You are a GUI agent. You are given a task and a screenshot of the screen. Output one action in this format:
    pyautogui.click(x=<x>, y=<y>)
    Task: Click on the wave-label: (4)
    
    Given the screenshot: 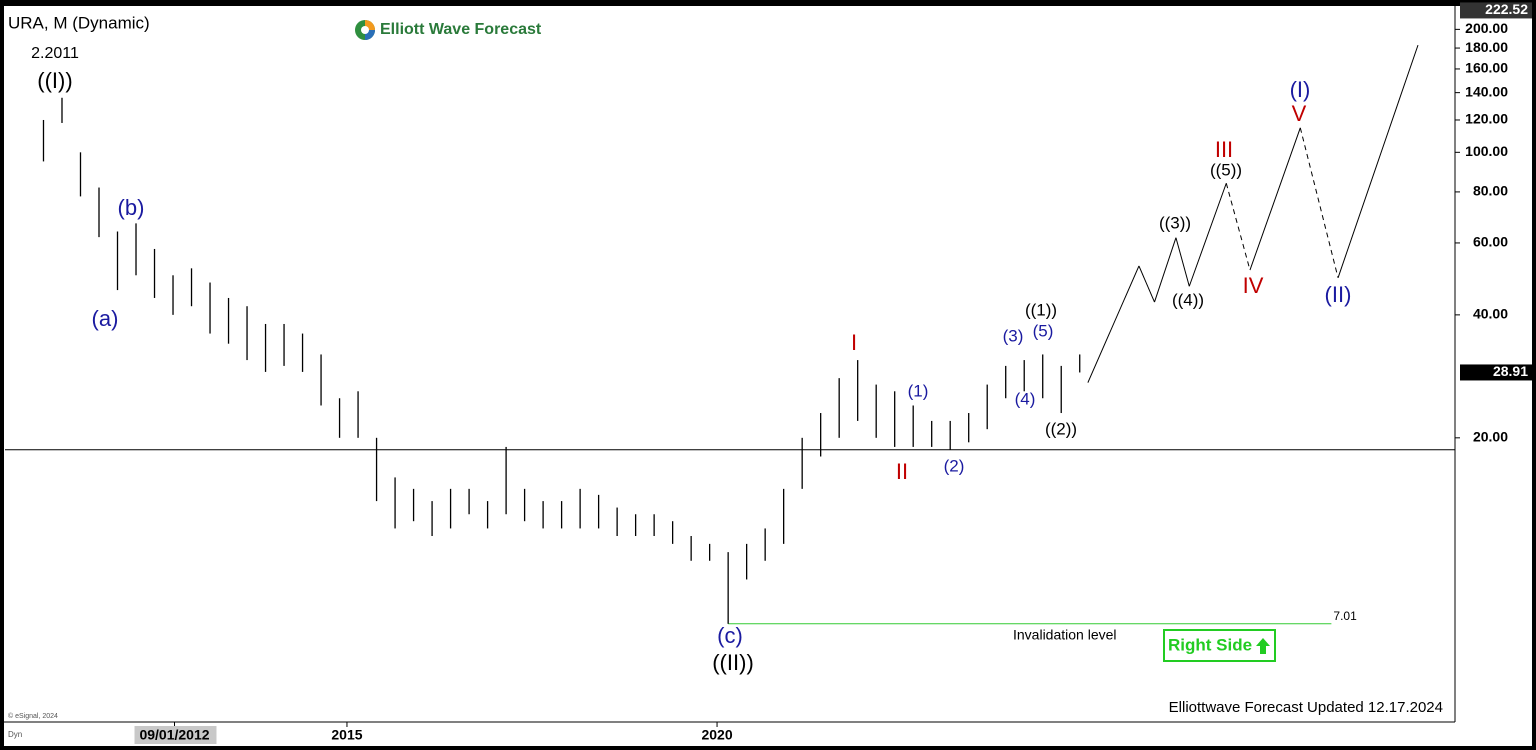 What is the action you would take?
    pyautogui.click(x=1025, y=398)
    